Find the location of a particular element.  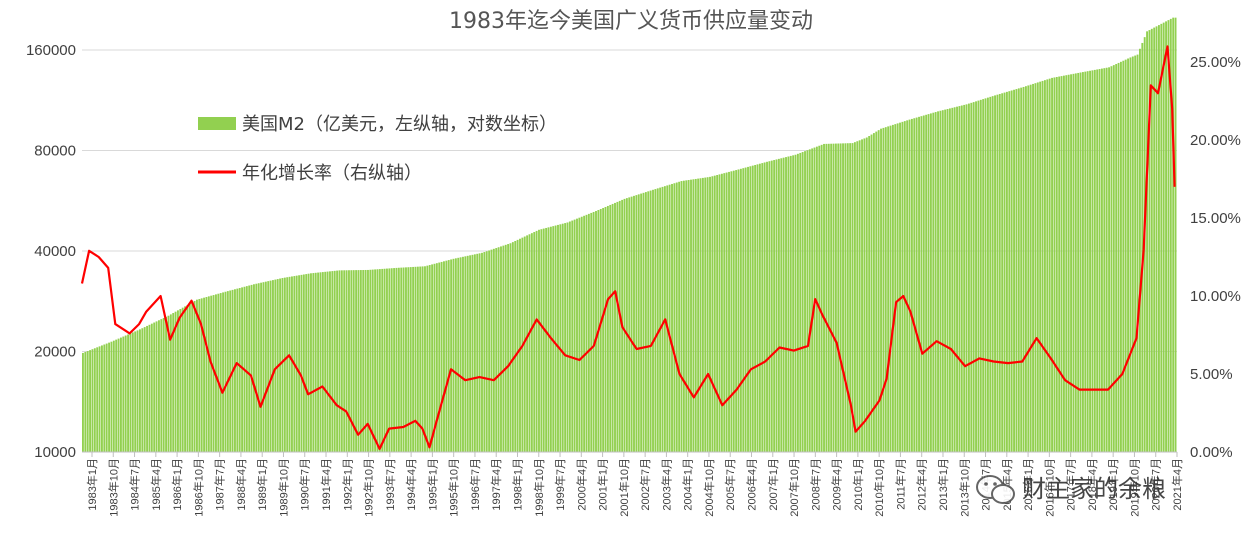

x-tick-label: 2016年10月 is located at coordinates (1049, 487).